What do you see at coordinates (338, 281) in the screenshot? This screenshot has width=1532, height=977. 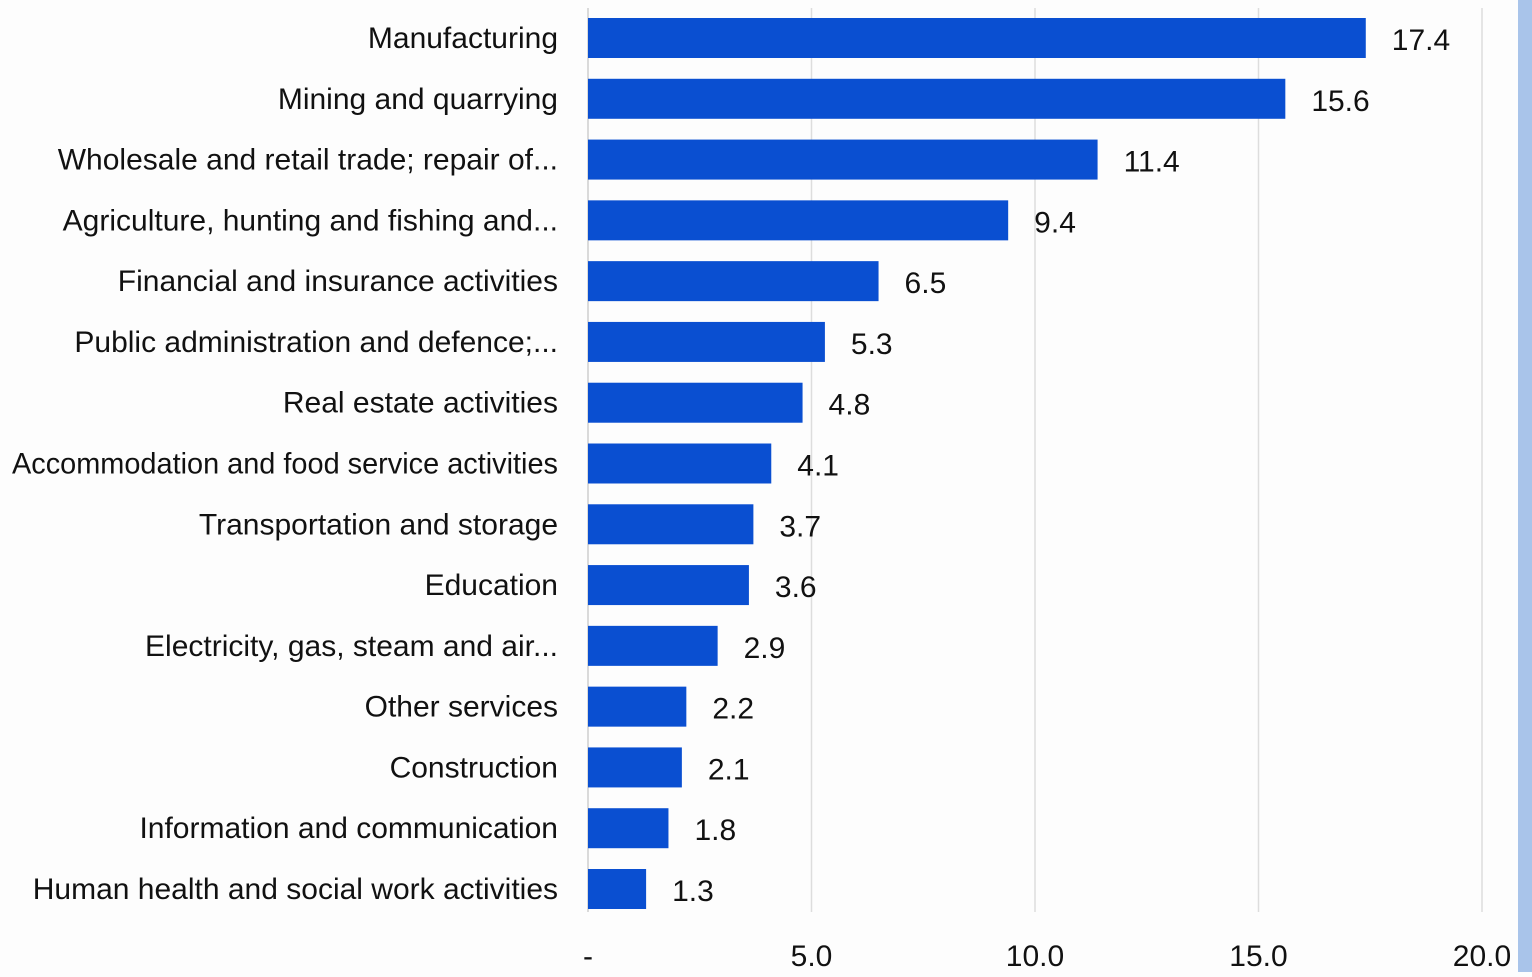 I see `category-label: Financial and insurance activities` at bounding box center [338, 281].